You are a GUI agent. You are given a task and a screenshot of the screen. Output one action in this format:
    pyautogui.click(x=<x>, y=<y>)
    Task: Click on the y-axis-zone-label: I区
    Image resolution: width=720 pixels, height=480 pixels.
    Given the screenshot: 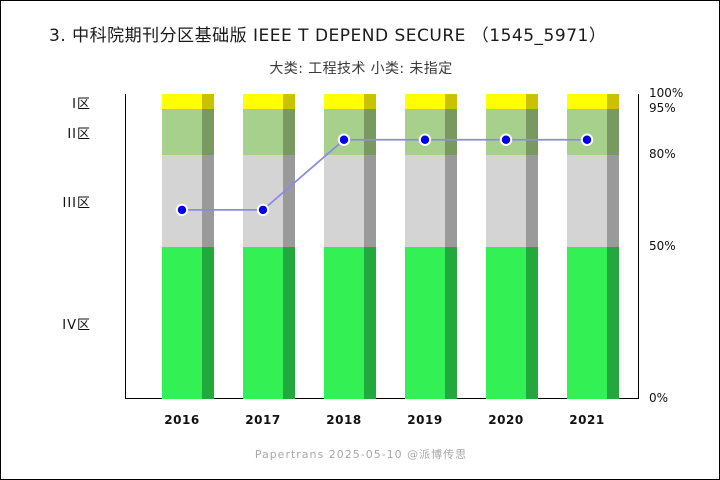 What is the action you would take?
    pyautogui.click(x=81, y=104)
    